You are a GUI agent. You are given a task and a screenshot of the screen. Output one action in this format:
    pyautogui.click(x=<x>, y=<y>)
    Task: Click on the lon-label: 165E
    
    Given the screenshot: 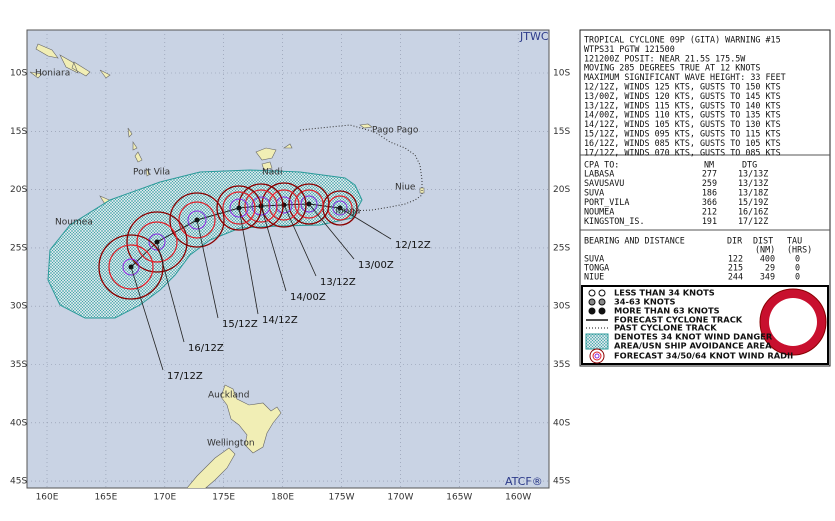 What is the action you would take?
    pyautogui.click(x=105, y=498)
    